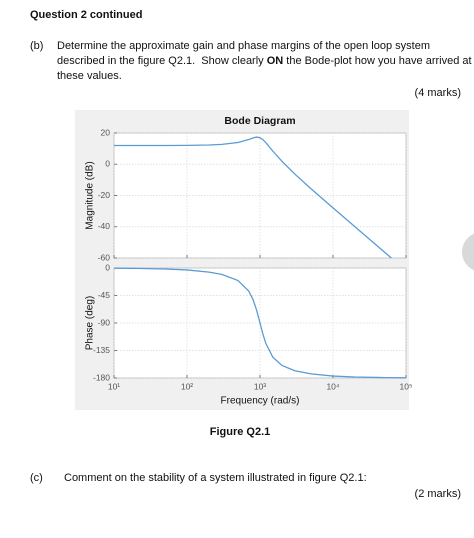 This screenshot has height=538, width=474. Describe the element at coordinates (36, 46) in the screenshot. I see `part-label: (b)` at that location.